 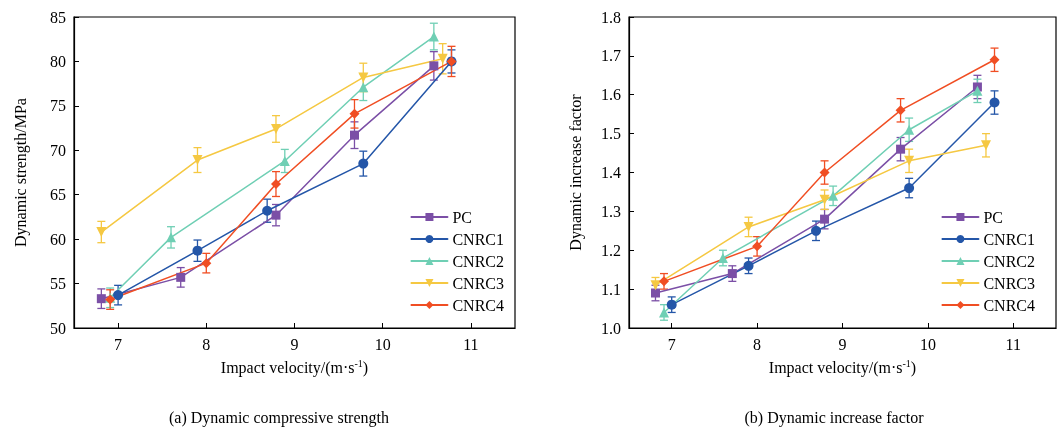 I want to click on y-tick-label: 1.7, so click(x=611, y=56).